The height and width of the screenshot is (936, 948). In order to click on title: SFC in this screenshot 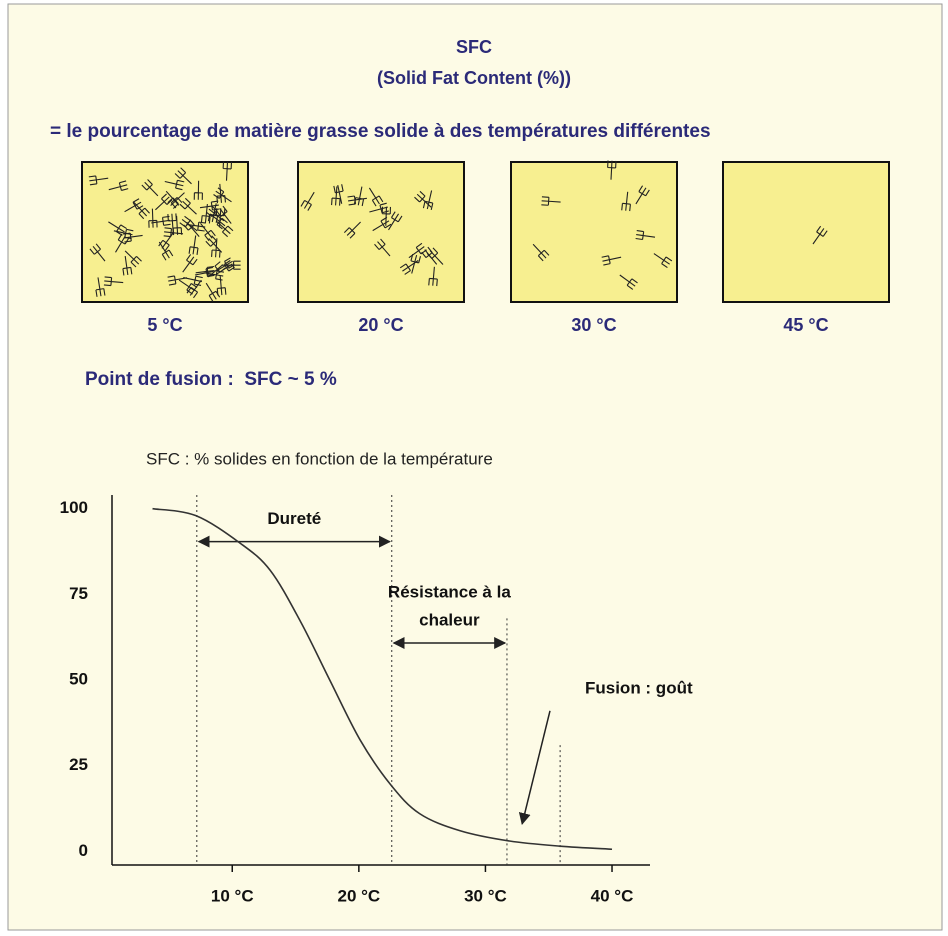, I will do `click(474, 47)`.